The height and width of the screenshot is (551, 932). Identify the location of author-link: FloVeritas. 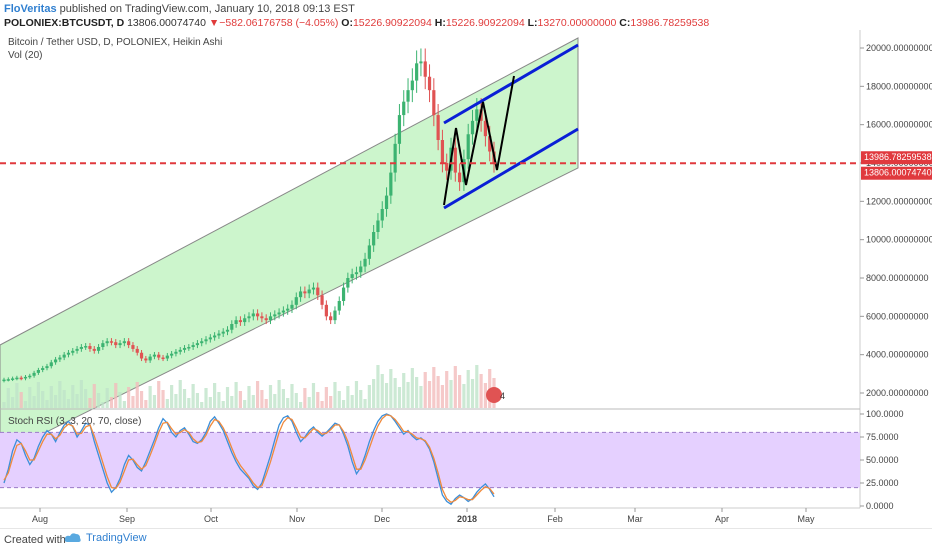
(30, 9).